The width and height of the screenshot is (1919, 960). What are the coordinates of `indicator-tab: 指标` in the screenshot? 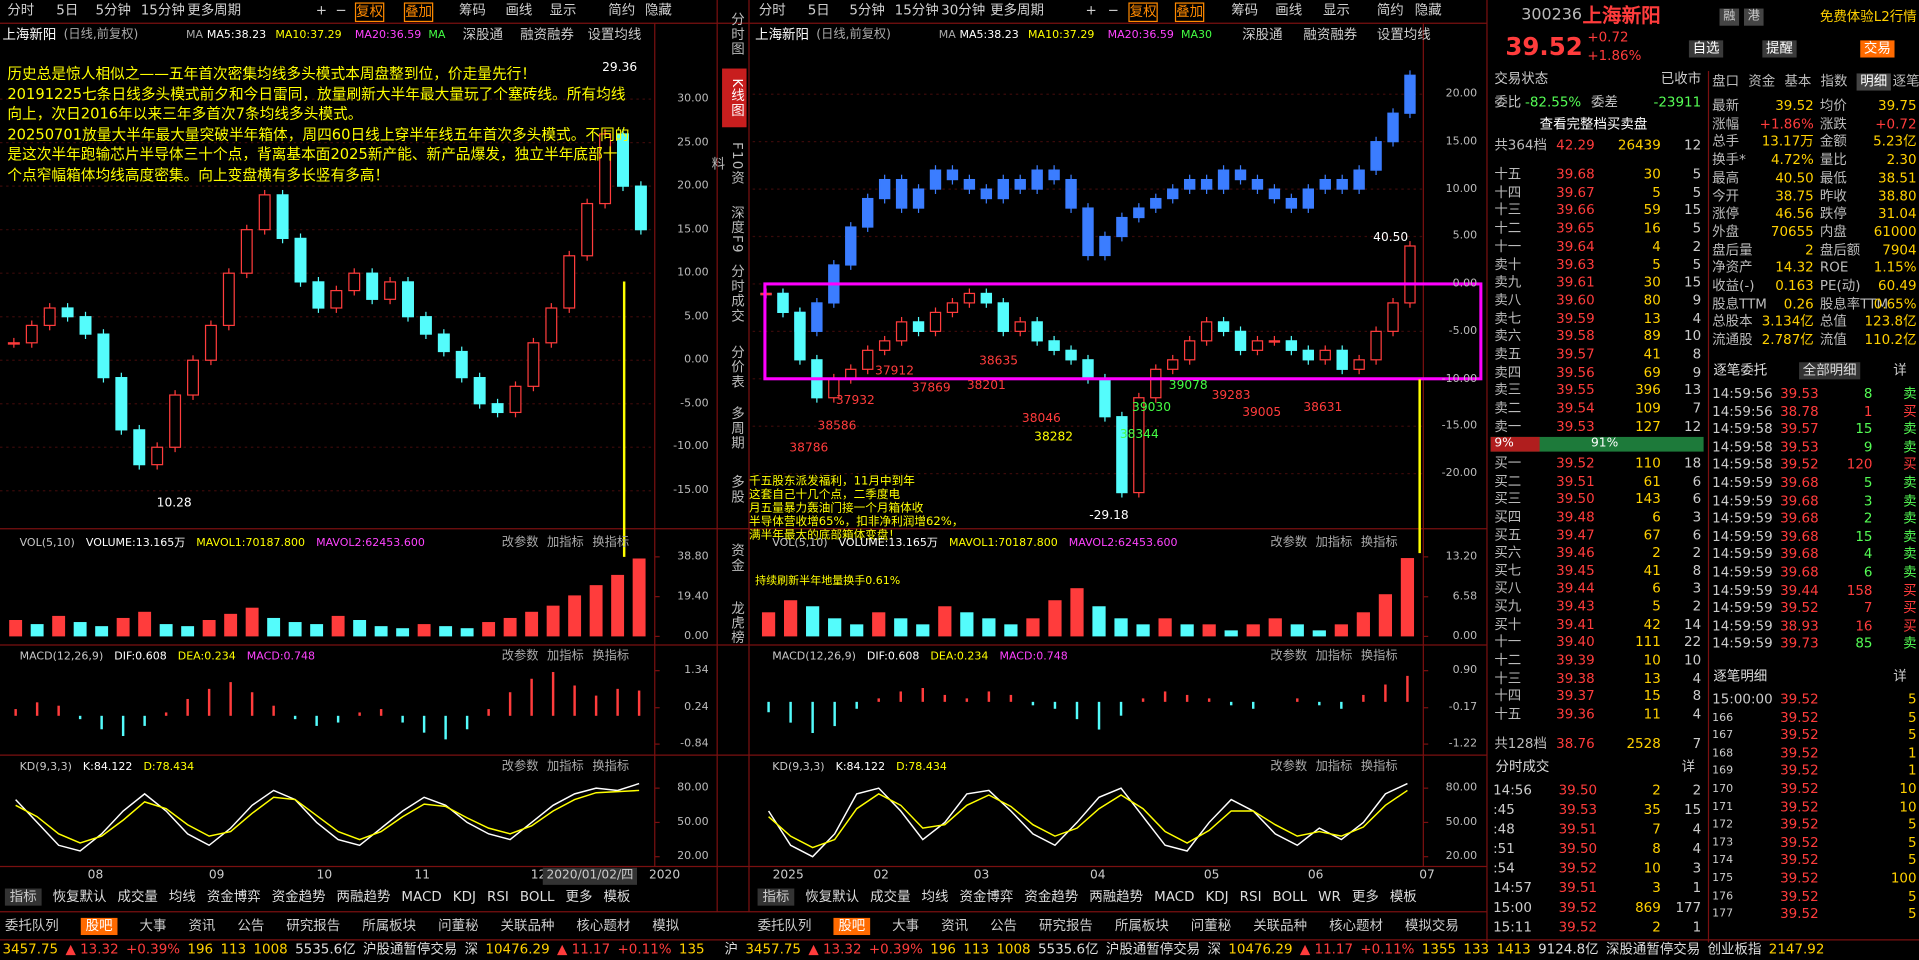 It's located at (776, 897).